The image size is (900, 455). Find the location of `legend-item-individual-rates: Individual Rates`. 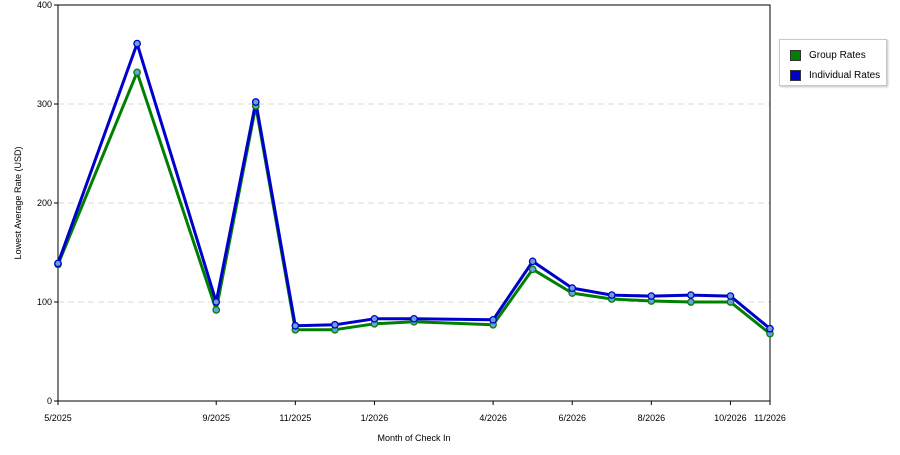

legend-item-individual-rates: Individual Rates is located at coordinates (835, 75).